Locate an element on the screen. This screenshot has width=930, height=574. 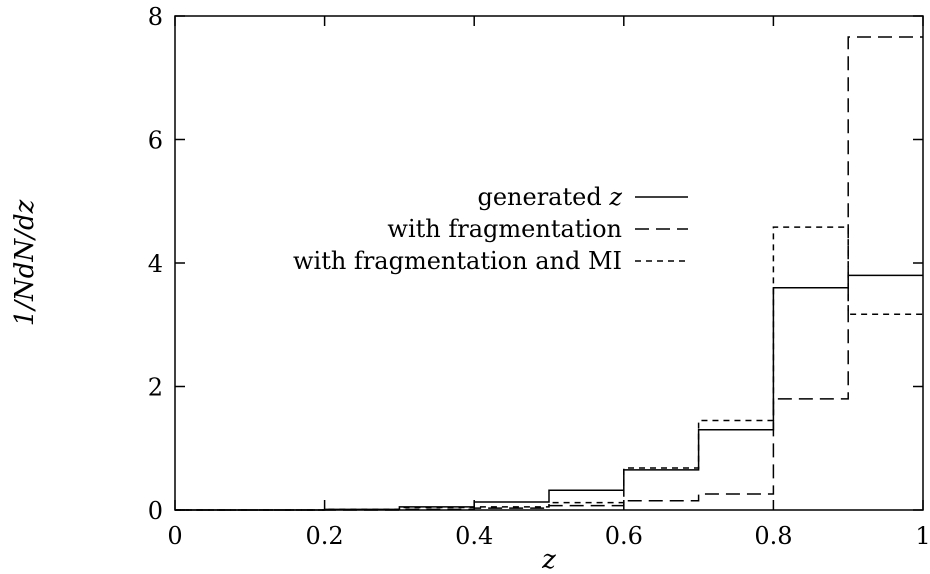
legend-entry-with-fragmentation: with fragmentation is located at coordinates (504, 229).